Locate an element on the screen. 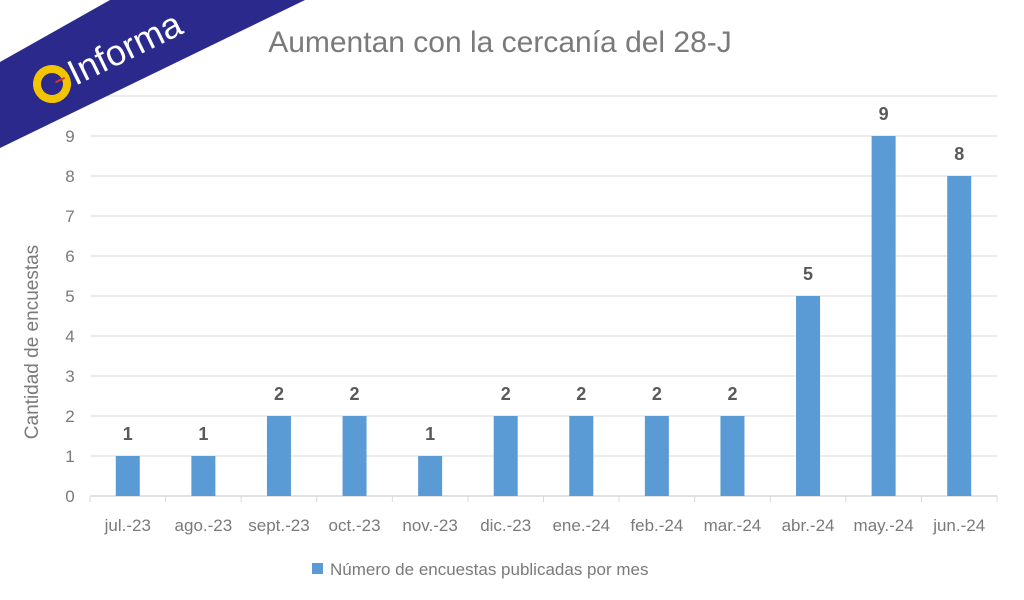 Image resolution: width=1024 pixels, height=600 pixels. x-tick-label: ago.-23 is located at coordinates (204, 525).